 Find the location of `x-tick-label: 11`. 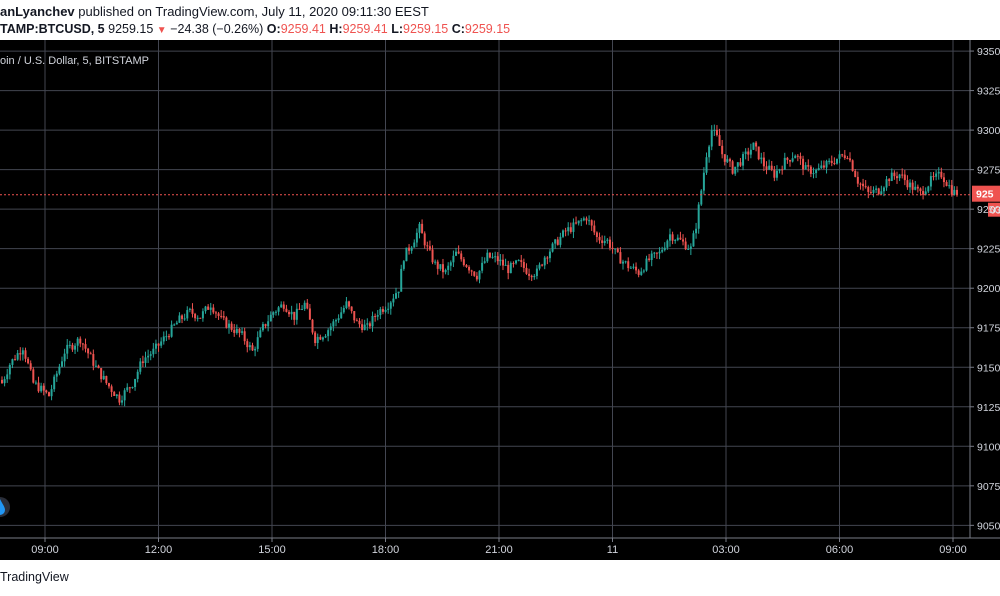

x-tick-label: 11 is located at coordinates (612, 550).